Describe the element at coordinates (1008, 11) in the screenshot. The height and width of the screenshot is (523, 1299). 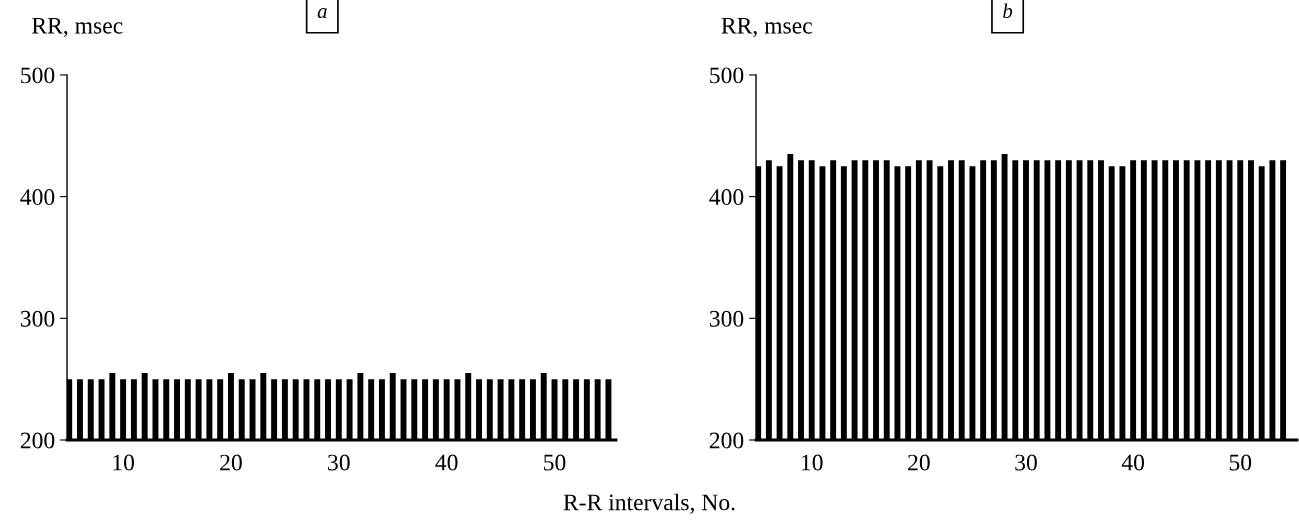
I see `chart-title: b` at that location.